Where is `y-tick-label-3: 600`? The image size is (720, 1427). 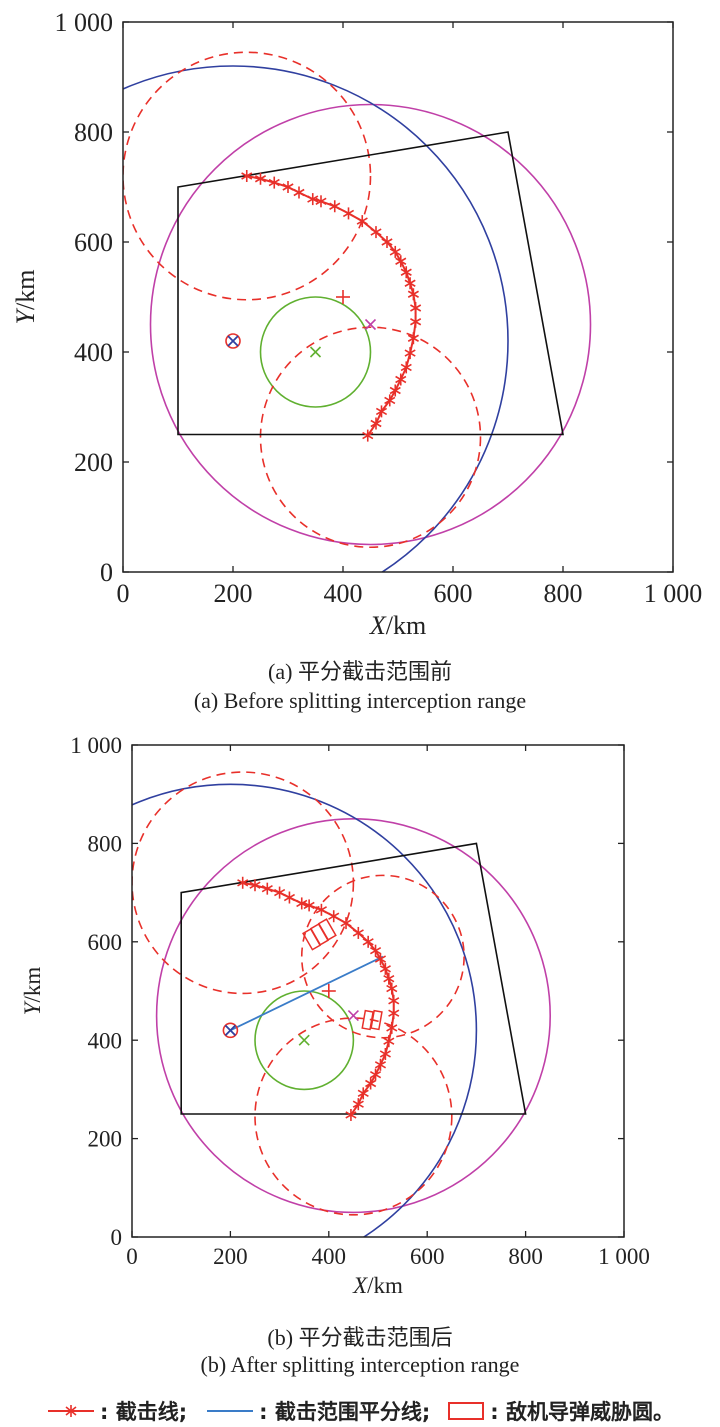
y-tick-label-3: 600 is located at coordinates (105, 942).